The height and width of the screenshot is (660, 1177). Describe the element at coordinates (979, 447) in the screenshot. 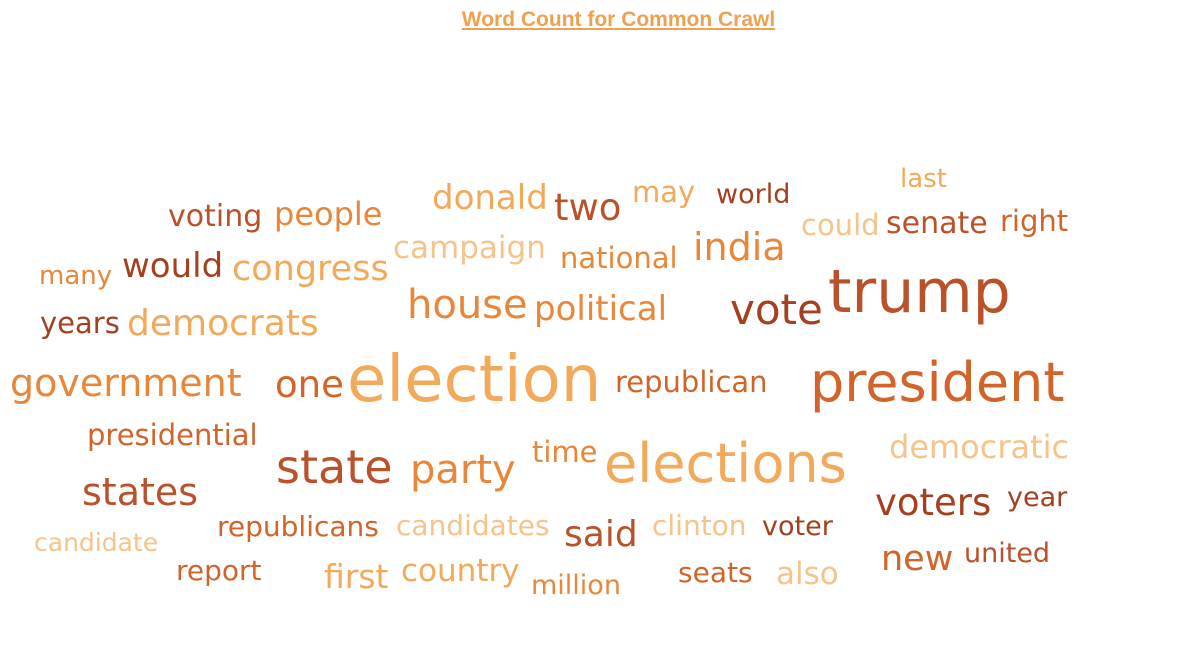

I see `word-democratic: democratic` at that location.